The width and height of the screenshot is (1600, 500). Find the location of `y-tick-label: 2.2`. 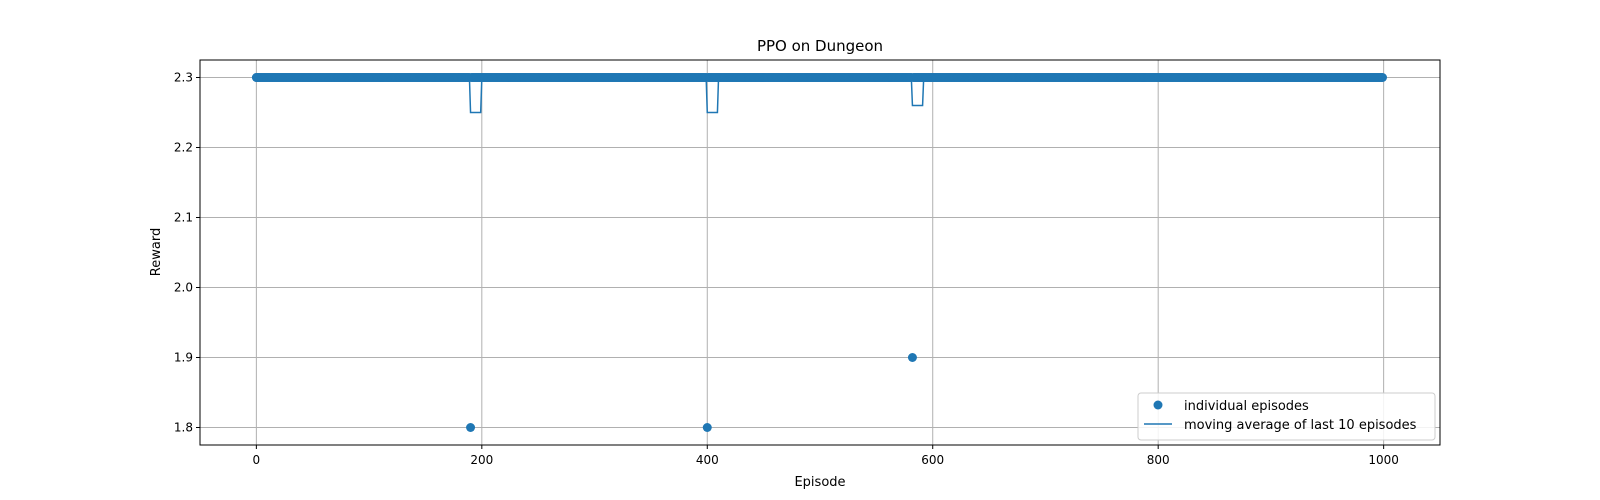

y-tick-label: 2.2 is located at coordinates (183, 148).